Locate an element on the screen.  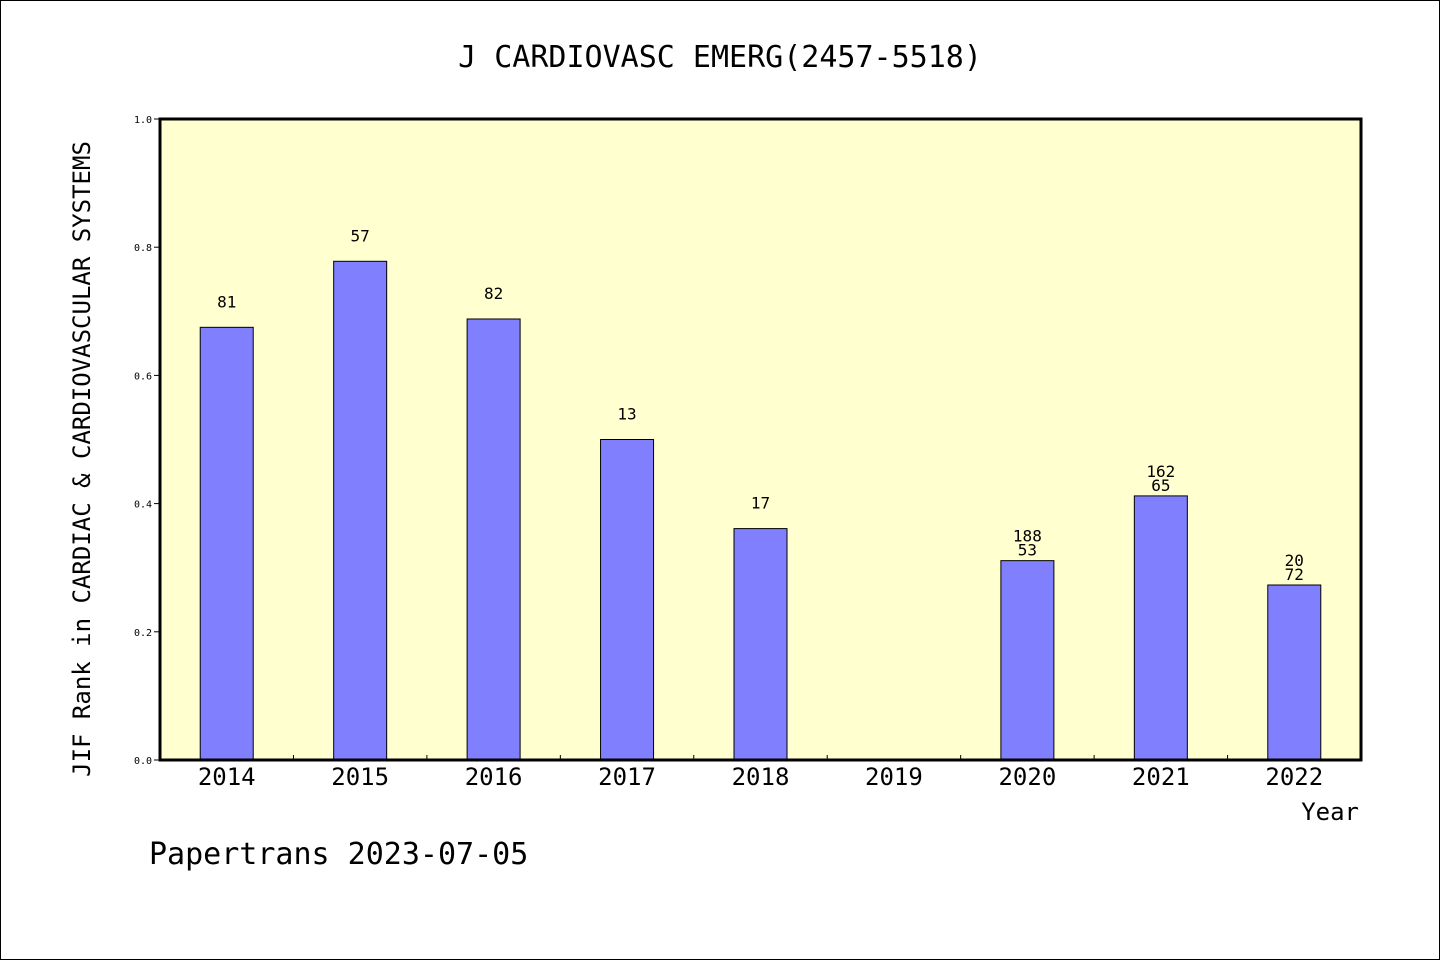
y-tick-label: 0.6 is located at coordinates (143, 376).